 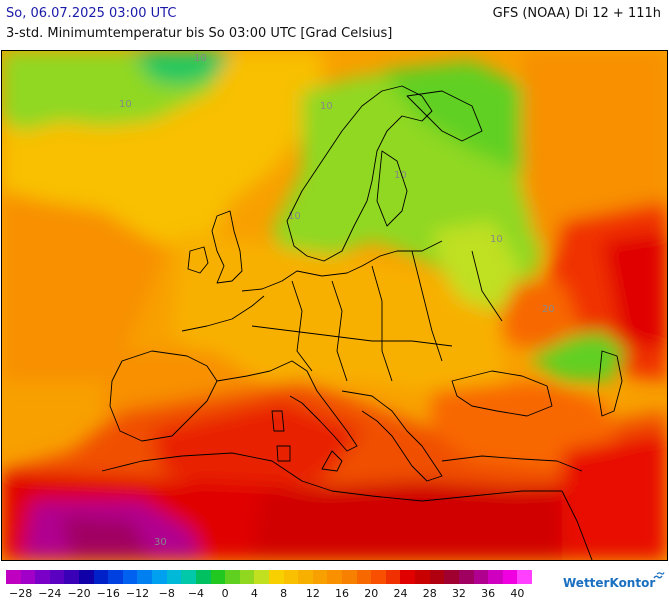 What do you see at coordinates (312, 593) in the screenshot?
I see `legend-tick-label: 12` at bounding box center [312, 593].